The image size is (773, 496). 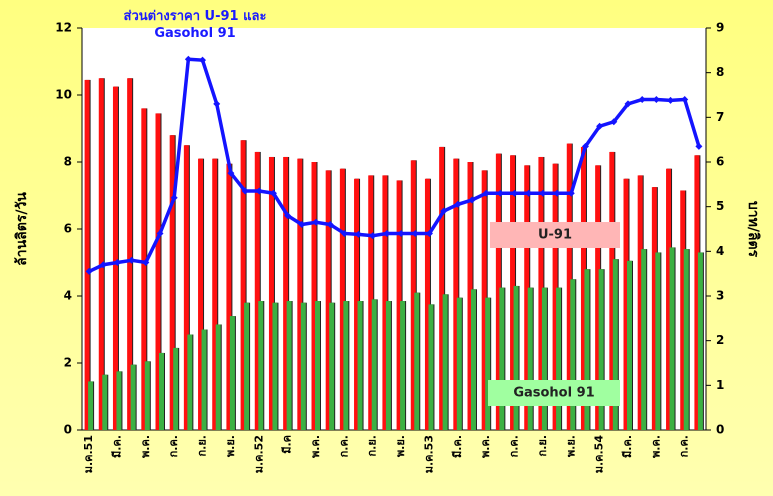 I want to click on y2-axis-label: บาท/ลิตร, so click(x=753, y=229).